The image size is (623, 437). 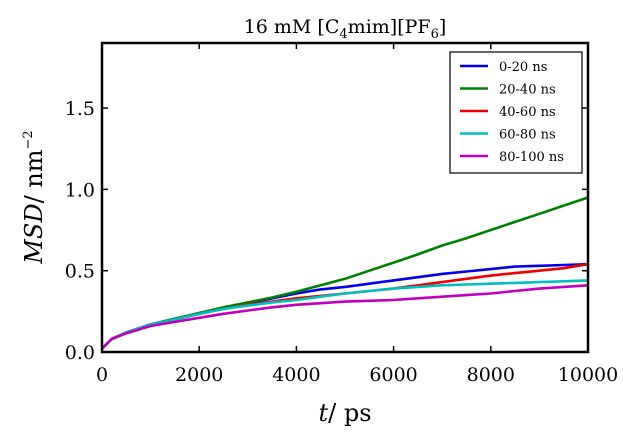 What do you see at coordinates (343, 34) in the screenshot?
I see `title-subscript-1: 4` at bounding box center [343, 34].